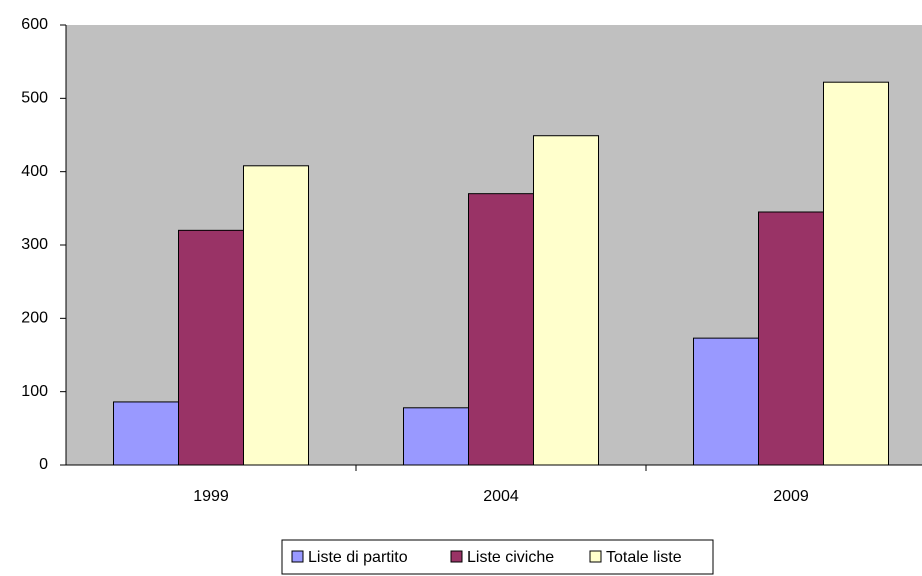  I want to click on legend-box, so click(497, 557).